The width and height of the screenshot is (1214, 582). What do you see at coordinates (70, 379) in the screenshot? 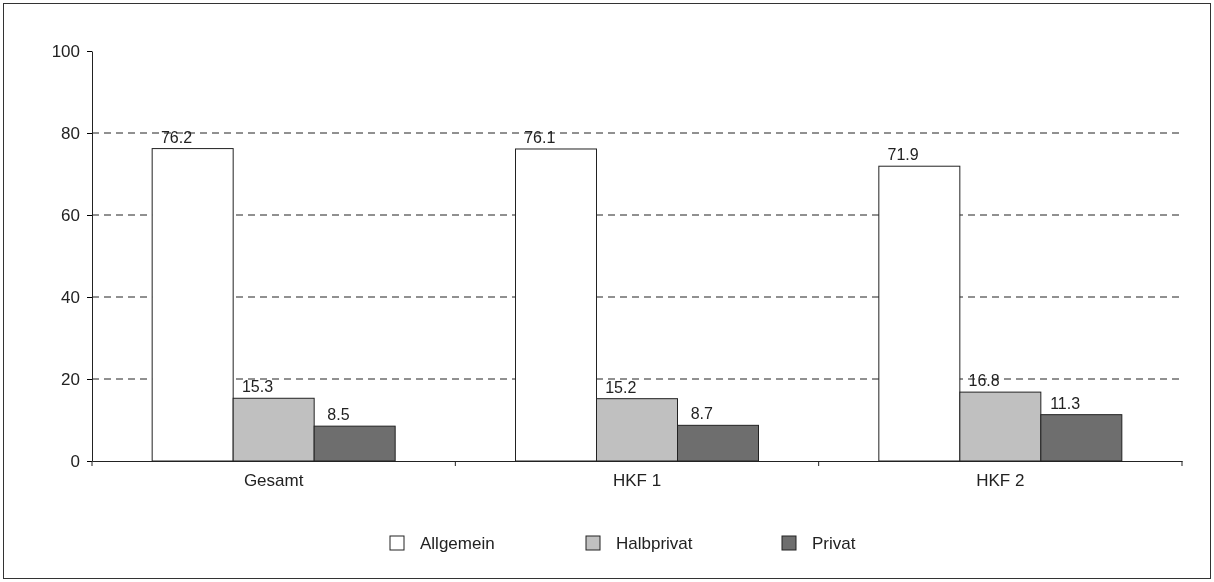
I see `y-tick-label: 20` at bounding box center [70, 379].